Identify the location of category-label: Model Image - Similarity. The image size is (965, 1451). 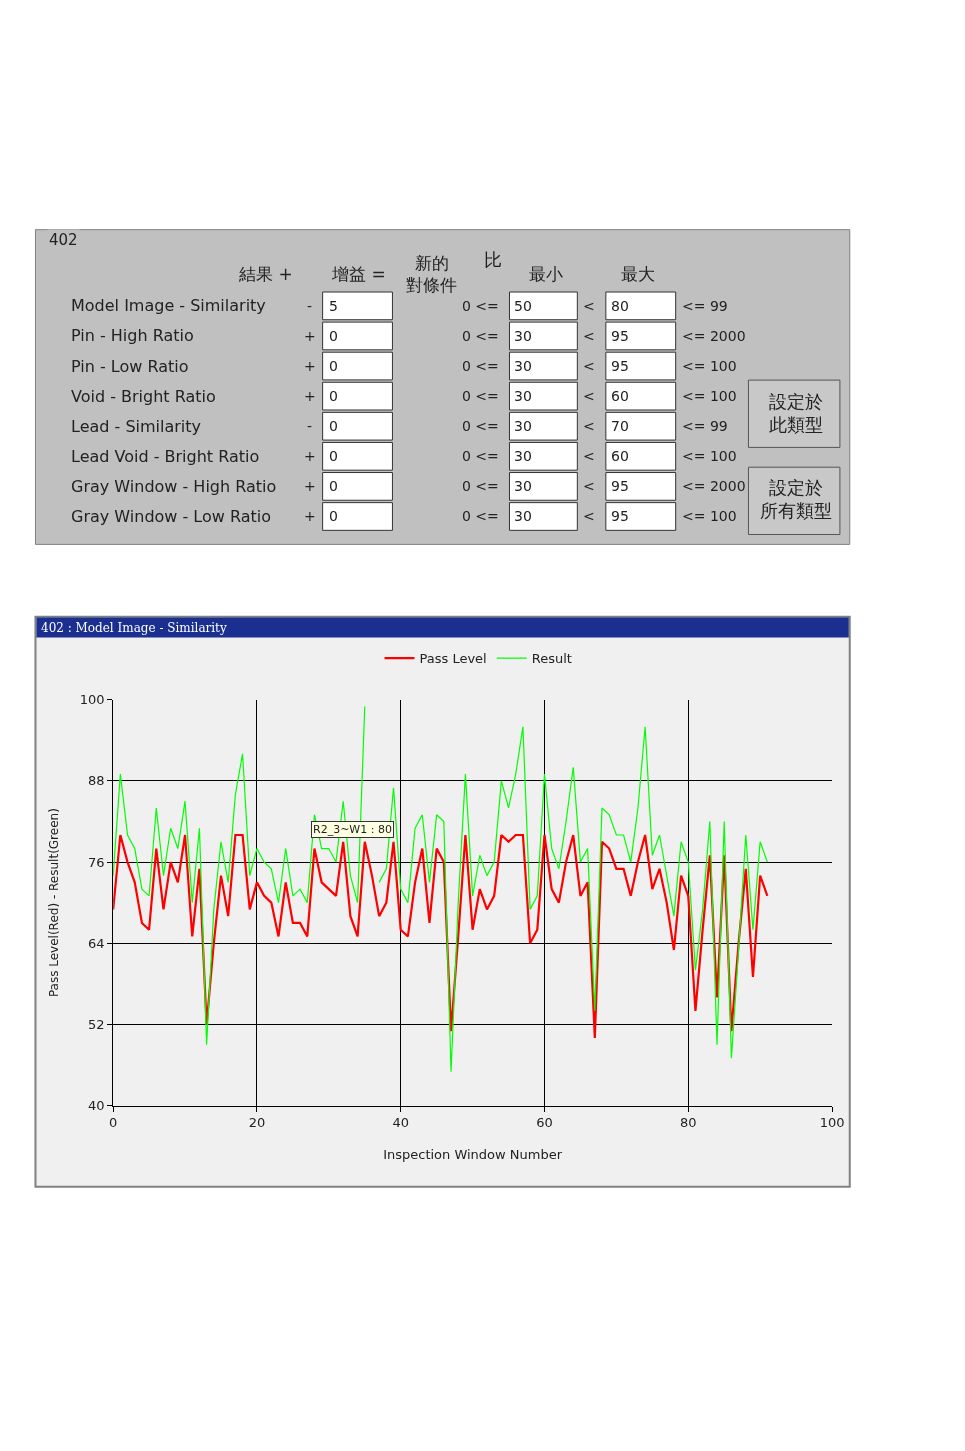
(168, 305).